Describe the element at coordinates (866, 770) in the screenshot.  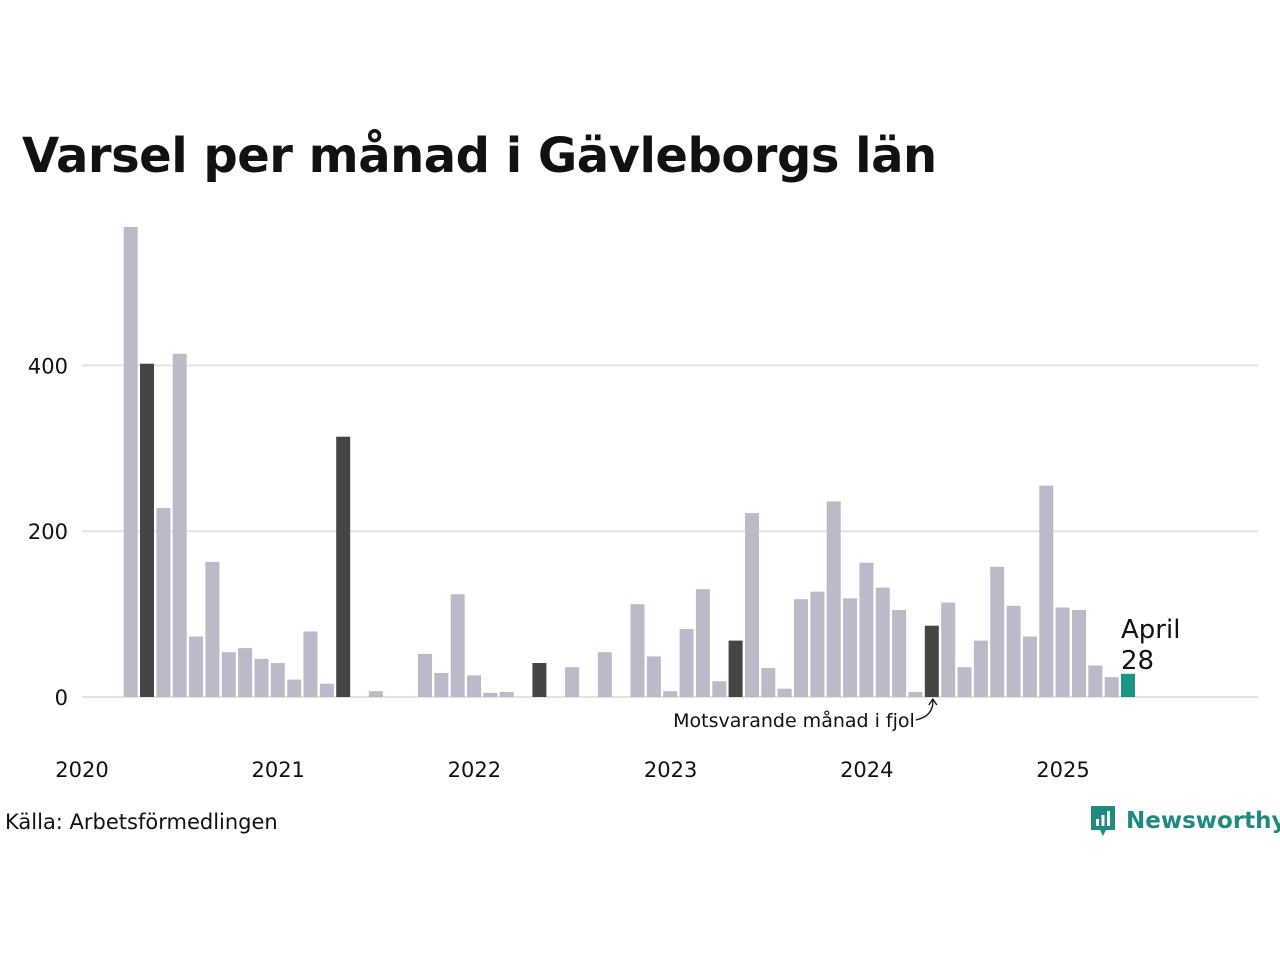
I see `x-tick-label: 2024` at that location.